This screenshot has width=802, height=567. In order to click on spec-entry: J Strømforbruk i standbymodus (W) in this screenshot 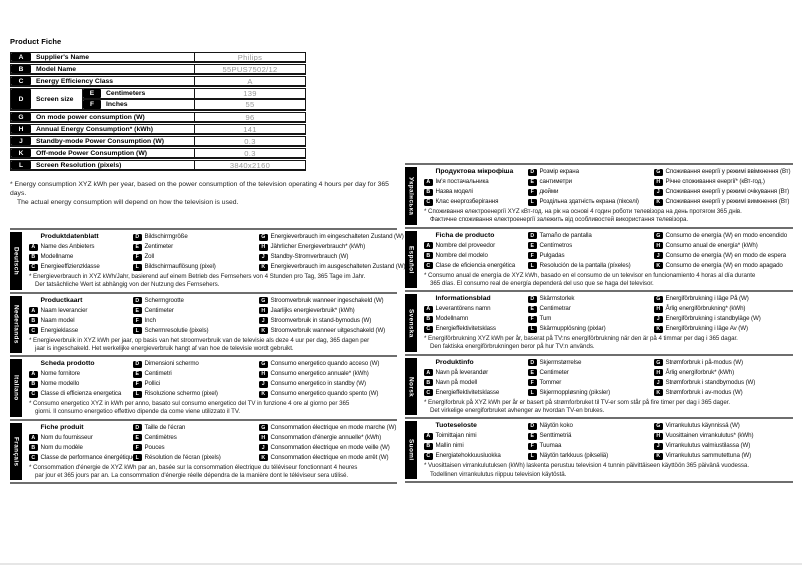, I will do `click(723, 383)`.